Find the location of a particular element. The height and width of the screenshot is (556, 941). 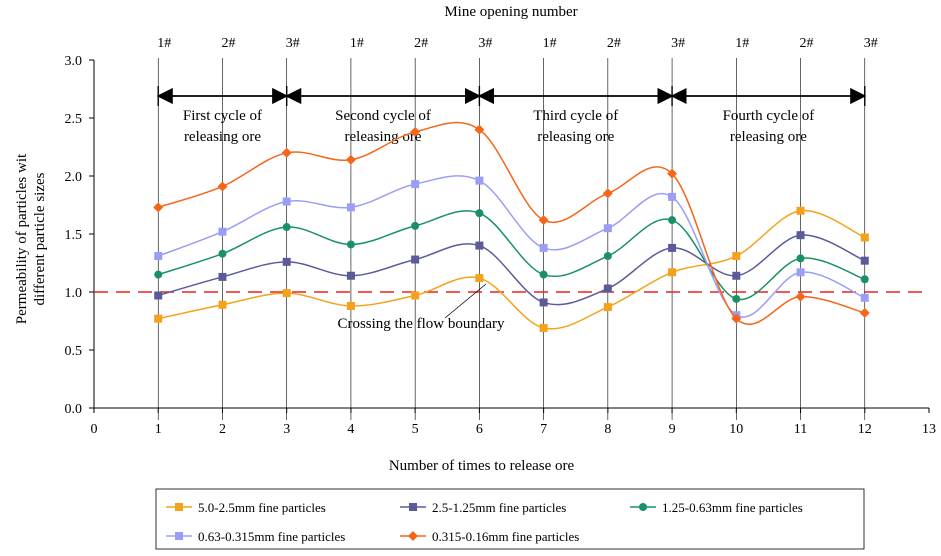

y-tick-label: 1.0 is located at coordinates (74, 293).